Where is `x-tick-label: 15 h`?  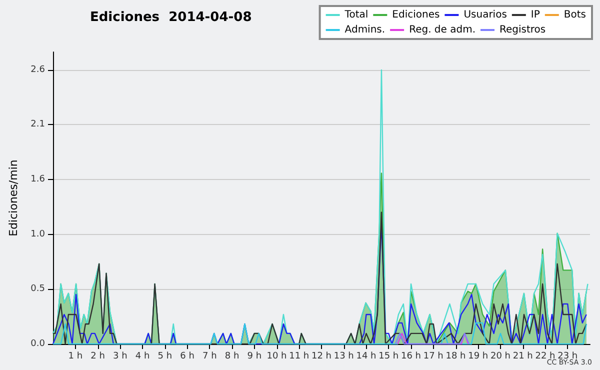 x-tick-label: 15 h is located at coordinates (388, 357).